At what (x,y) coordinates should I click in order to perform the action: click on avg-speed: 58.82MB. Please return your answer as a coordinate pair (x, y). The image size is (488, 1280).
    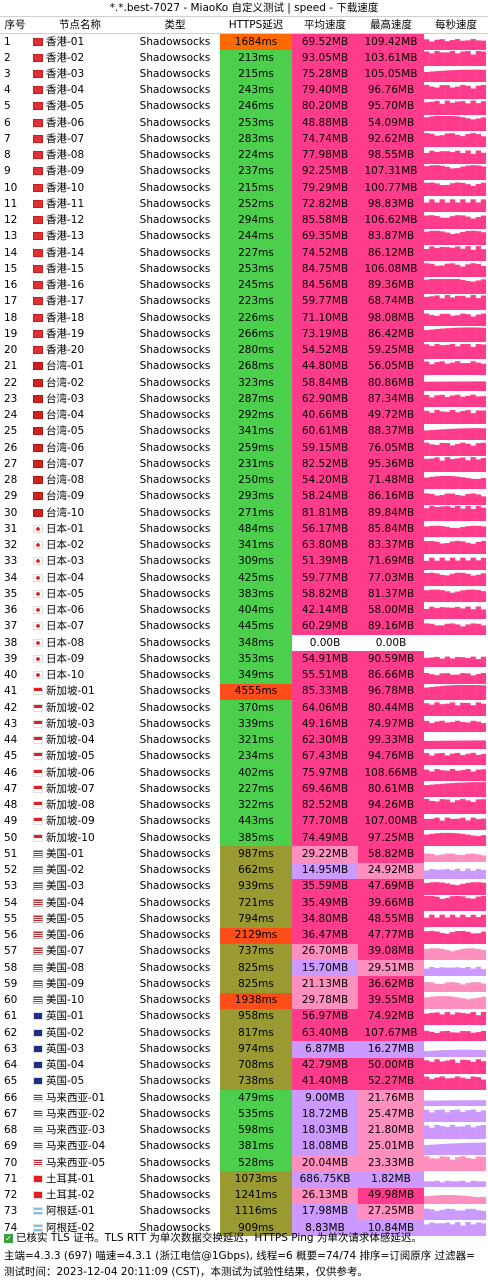
    Looking at the image, I should click on (325, 594).